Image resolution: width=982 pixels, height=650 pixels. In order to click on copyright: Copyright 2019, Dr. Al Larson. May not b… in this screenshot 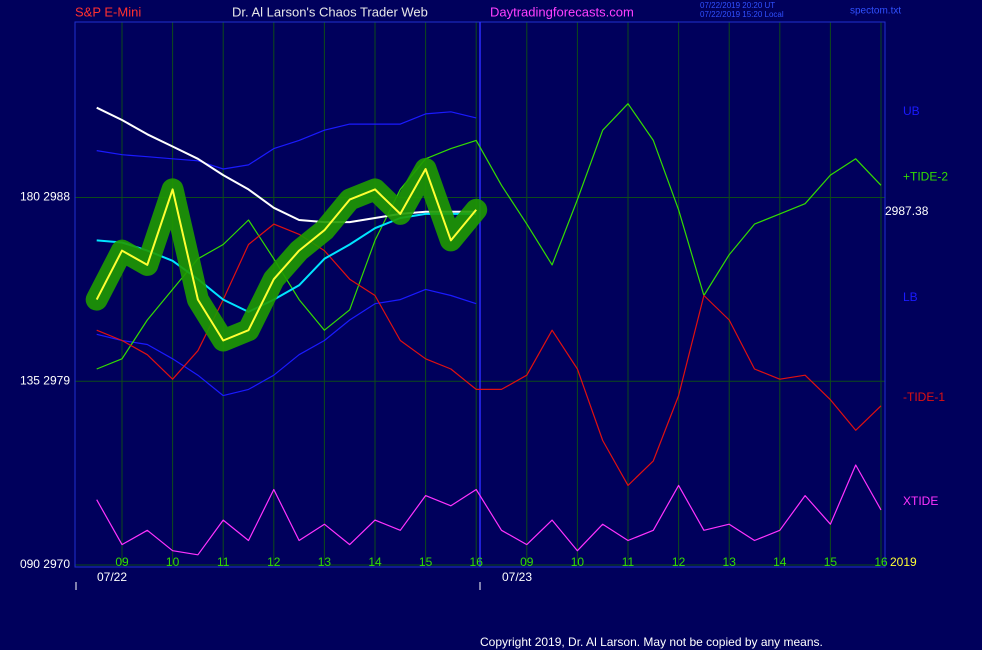, I will do `click(651, 642)`.